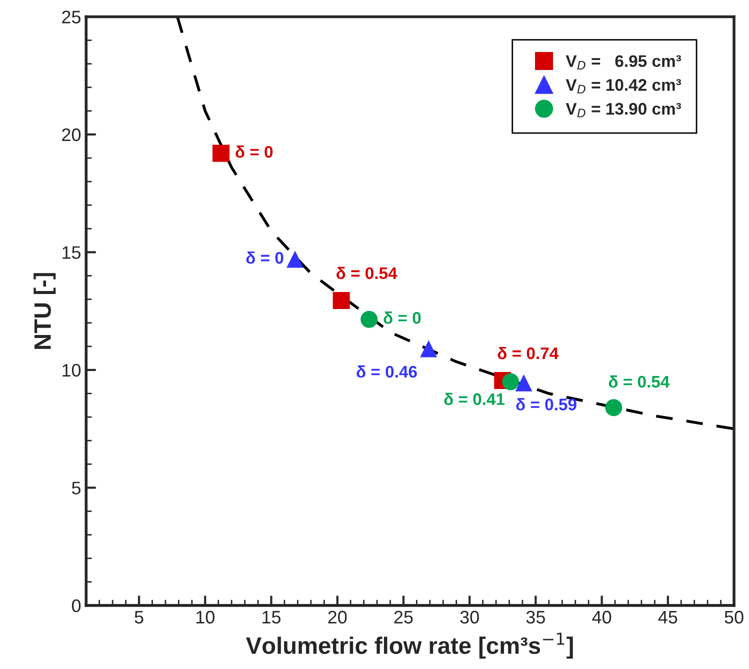 Image resolution: width=749 pixels, height=669 pixels. I want to click on y-tick-label: 5, so click(76, 488).